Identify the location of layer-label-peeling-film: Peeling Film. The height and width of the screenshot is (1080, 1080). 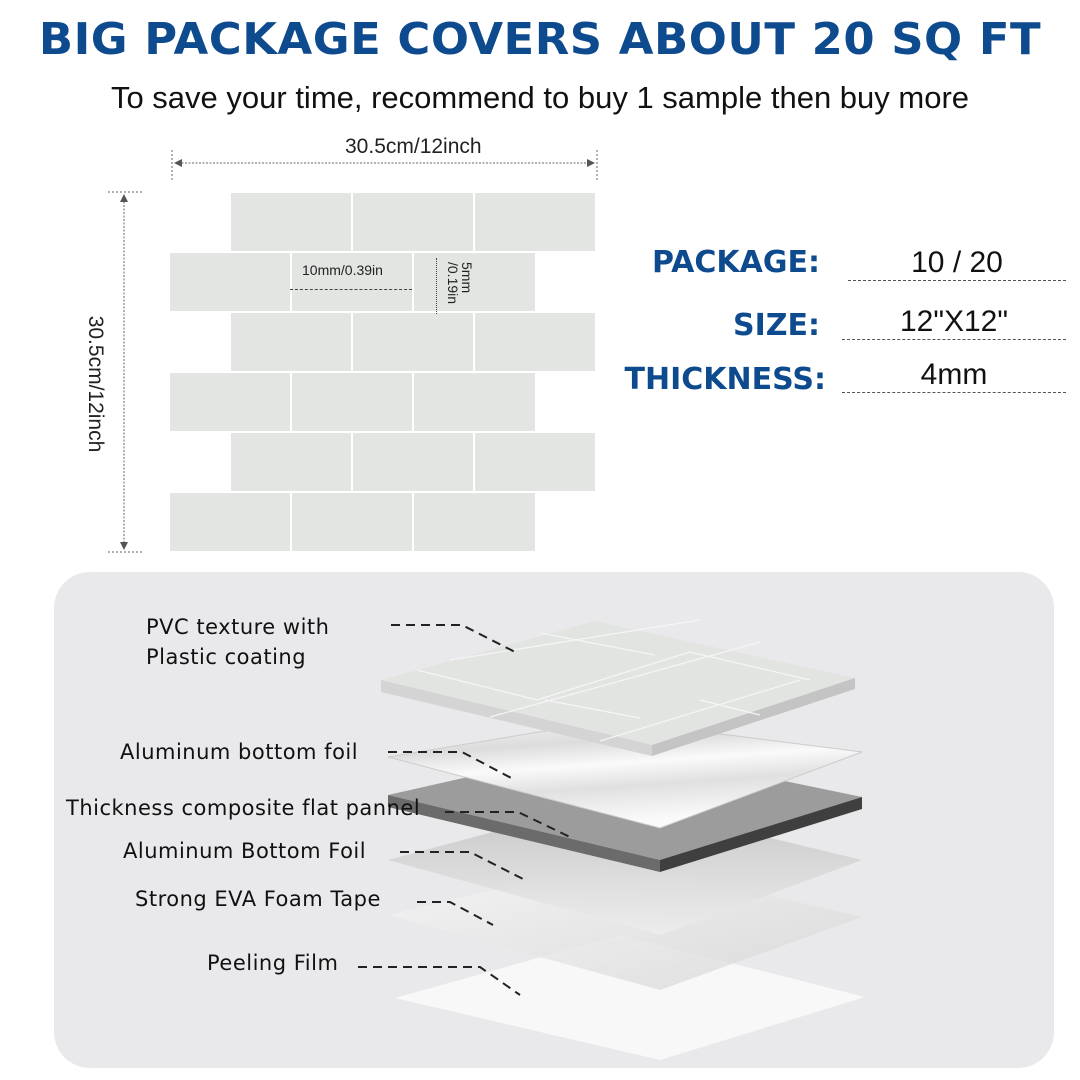
(273, 963).